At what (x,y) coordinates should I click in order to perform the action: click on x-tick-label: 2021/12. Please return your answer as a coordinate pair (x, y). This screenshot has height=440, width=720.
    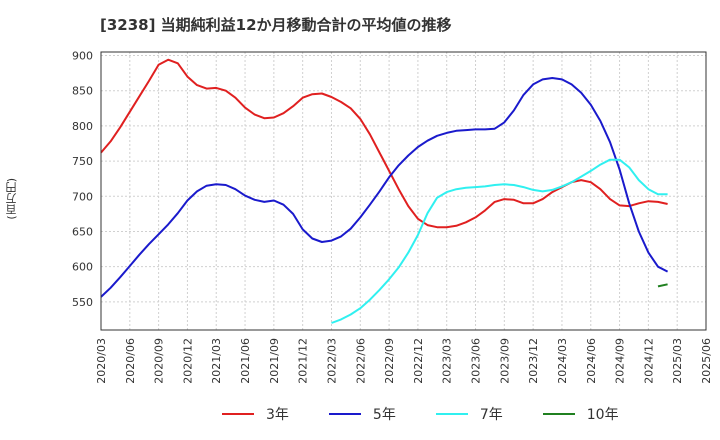
    Looking at the image, I should click on (303, 361).